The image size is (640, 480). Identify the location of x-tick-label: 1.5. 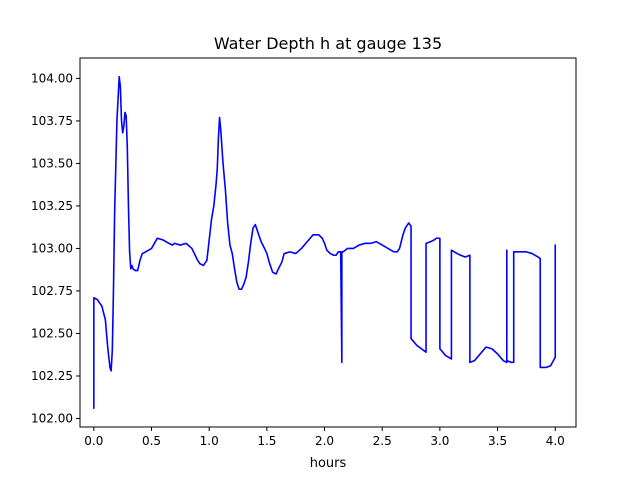
(266, 441).